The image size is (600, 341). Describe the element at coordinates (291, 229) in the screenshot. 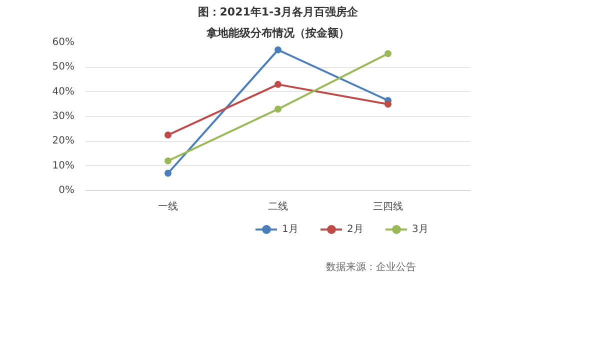

I see `legend-label: 1月` at that location.